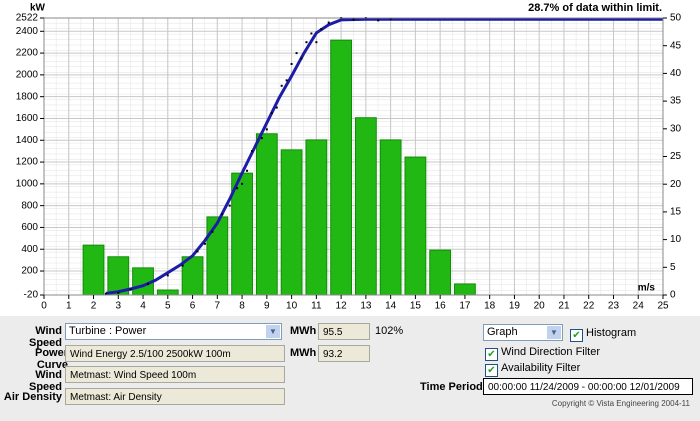  What do you see at coordinates (27, 140) in the screenshot?
I see `y-tick-label: 1400` at bounding box center [27, 140].